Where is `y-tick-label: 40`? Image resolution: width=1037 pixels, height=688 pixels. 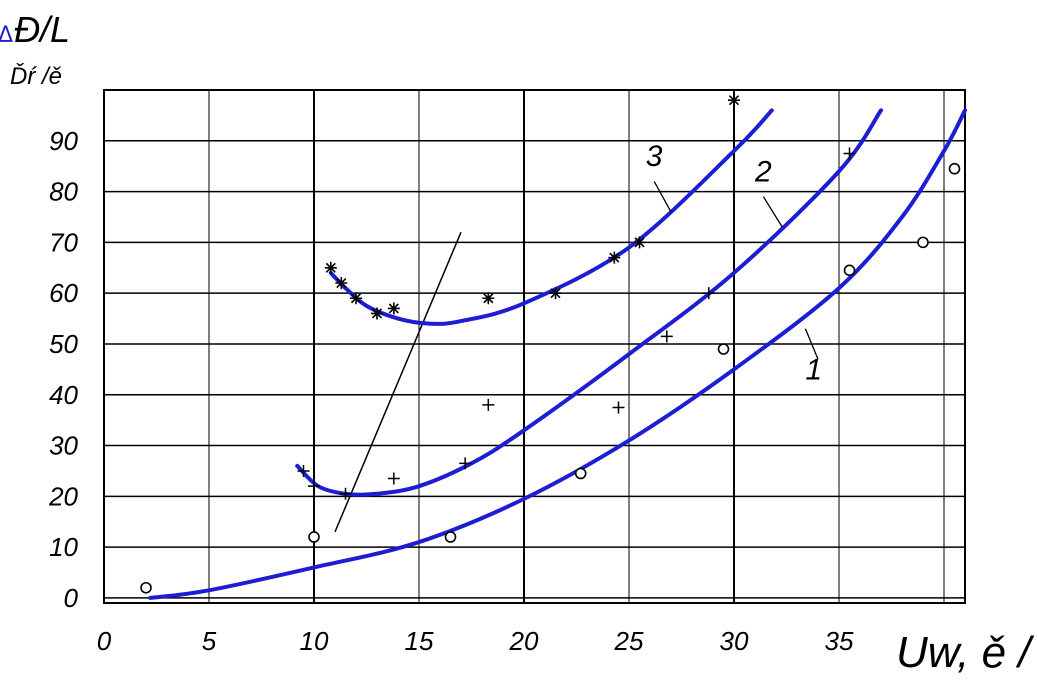
y-tick-label: 40 is located at coordinates (63, 395).